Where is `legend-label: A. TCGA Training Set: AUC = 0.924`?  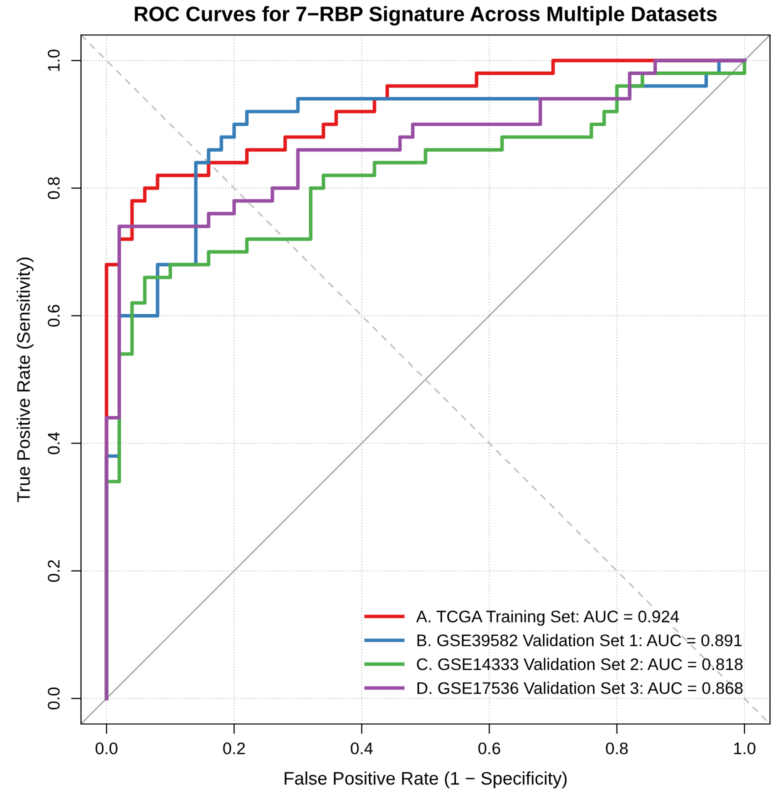
legend-label: A. TCGA Training Set: AUC = 0.924 is located at coordinates (547, 618).